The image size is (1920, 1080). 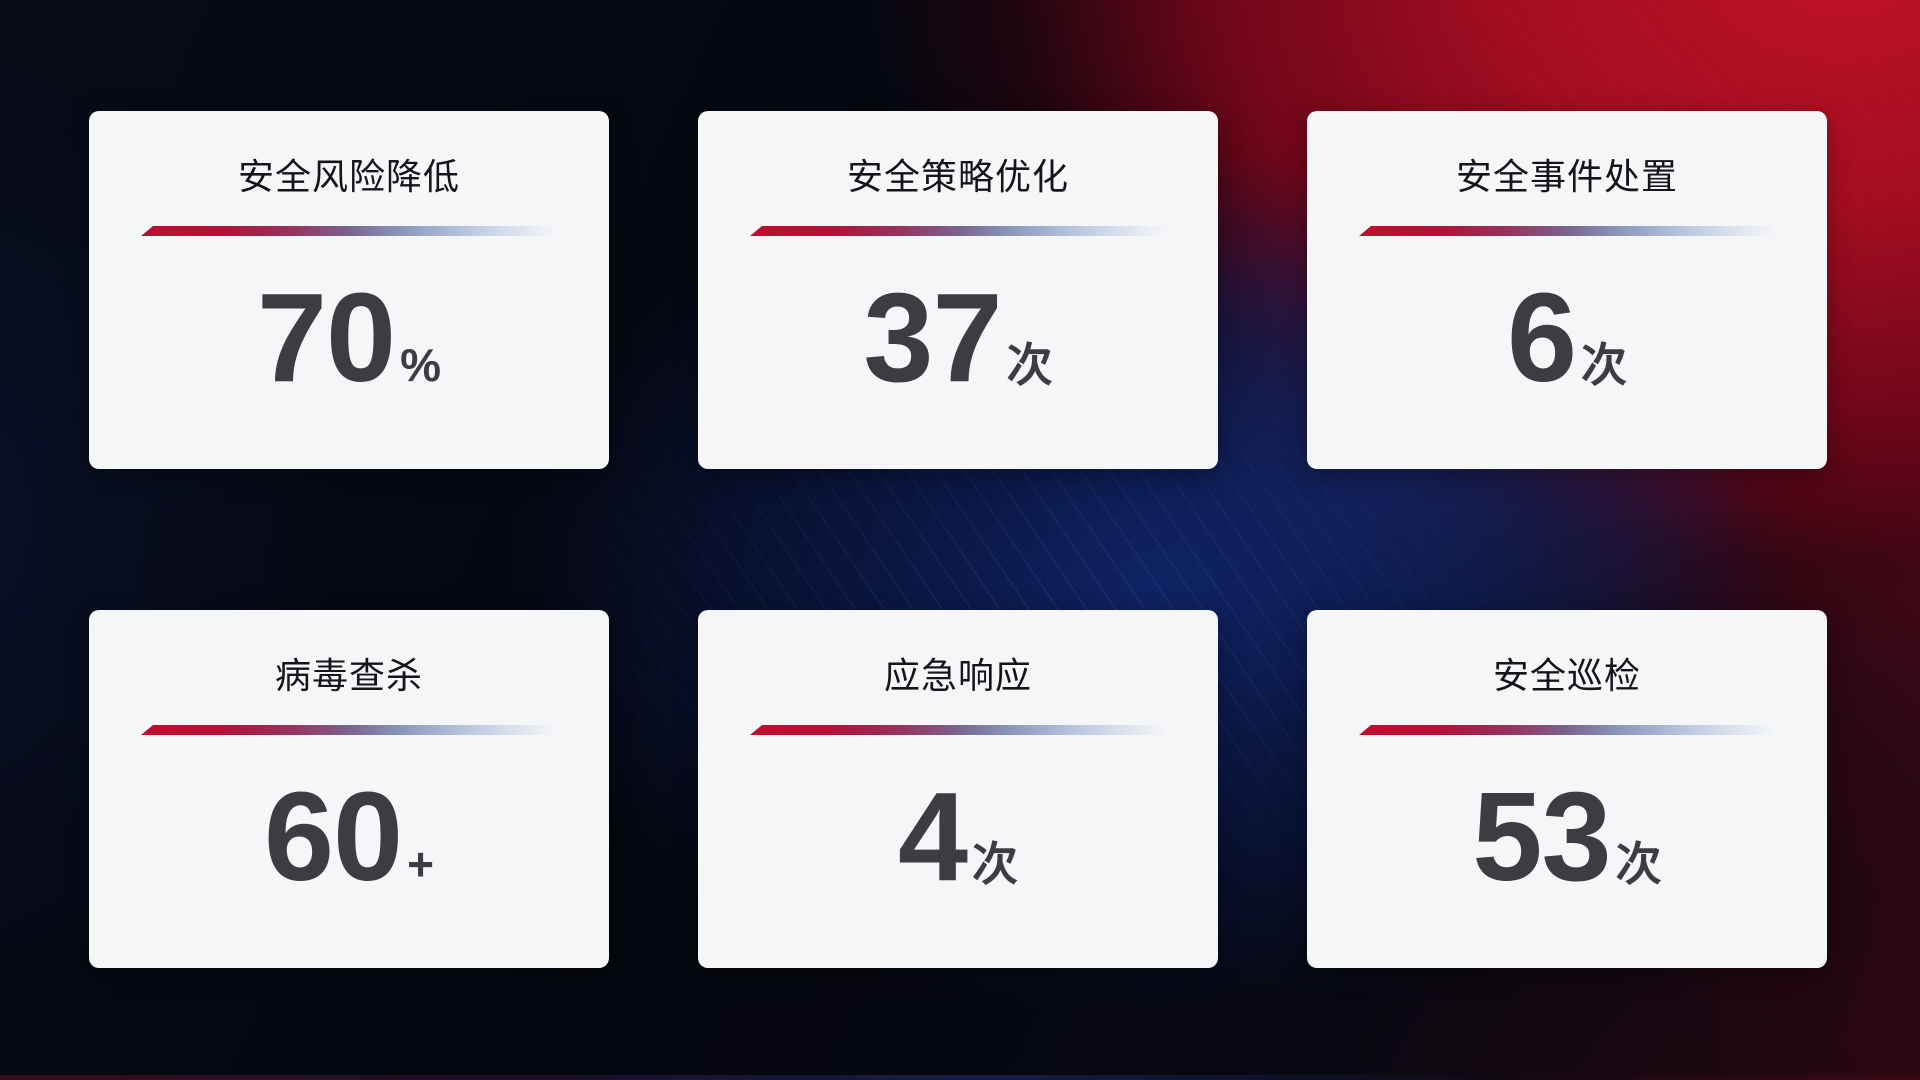 What do you see at coordinates (932, 337) in the screenshot?
I see `value-number: 37` at bounding box center [932, 337].